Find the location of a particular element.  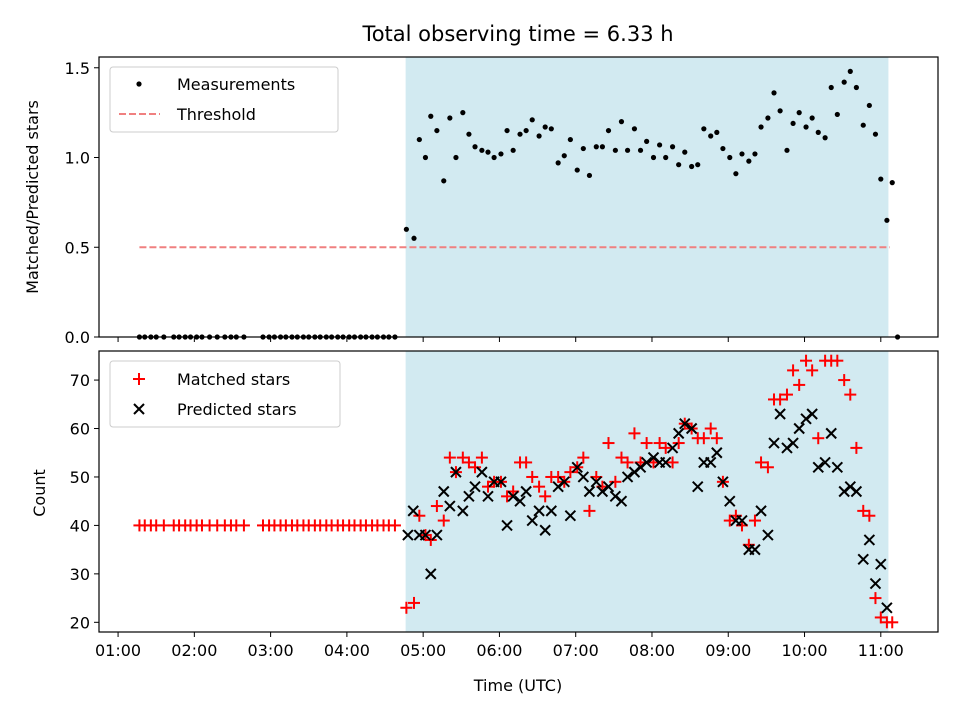

measurements-legend-label: Measurements is located at coordinates (236, 84).